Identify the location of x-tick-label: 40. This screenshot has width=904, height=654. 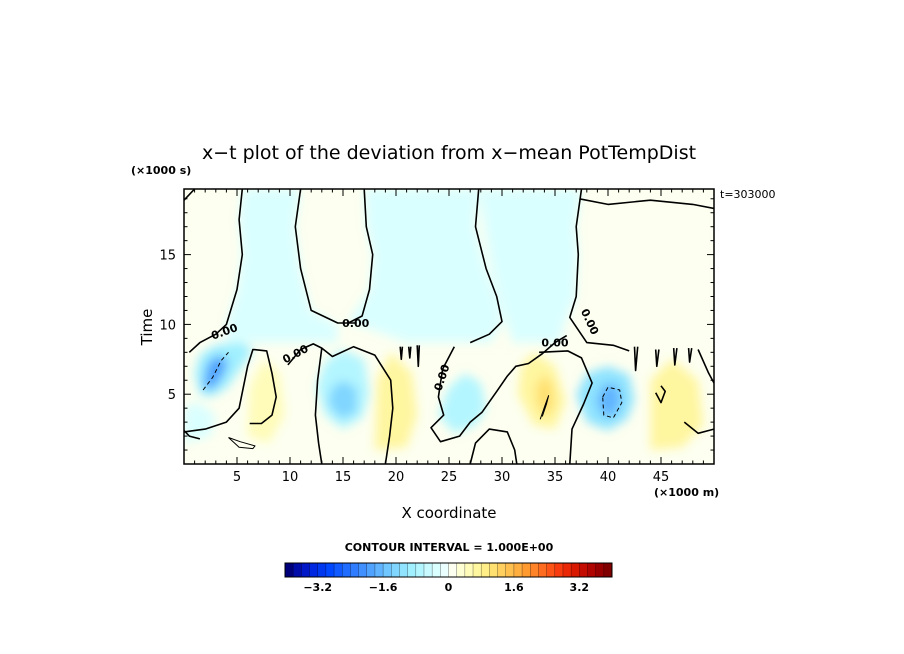
(608, 477).